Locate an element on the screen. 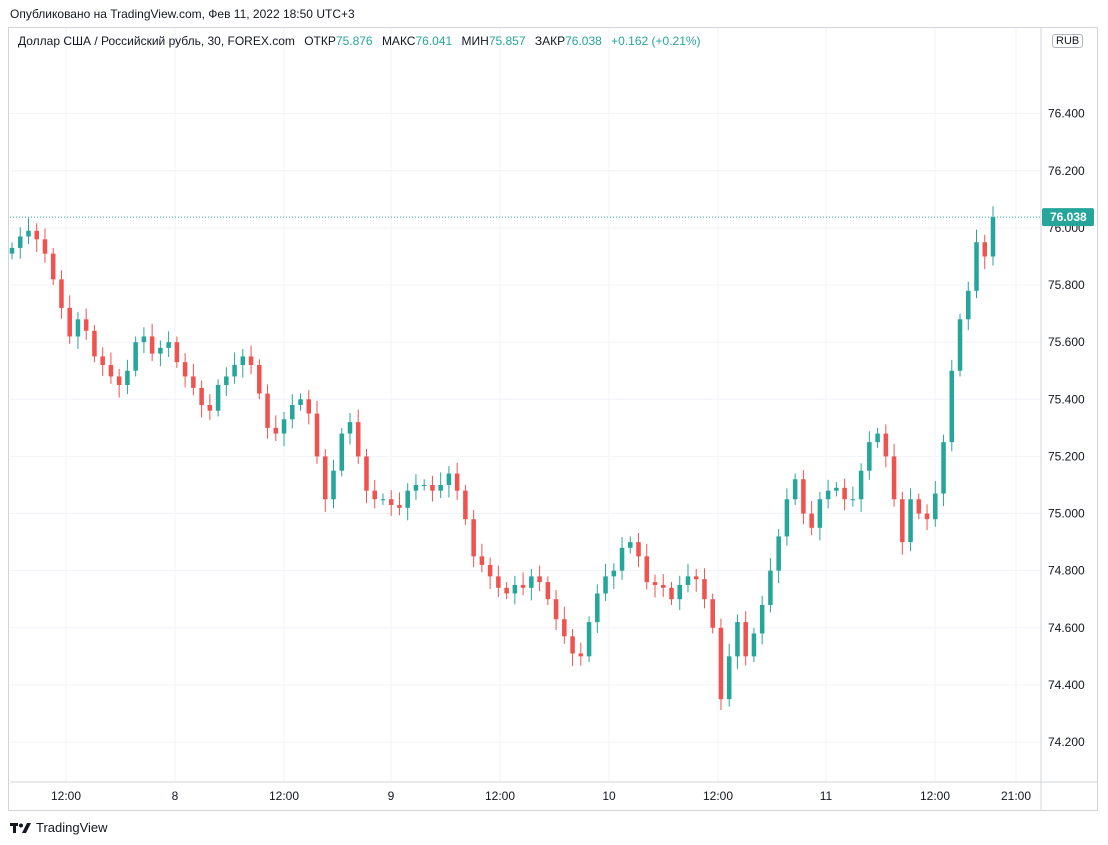  x-tick-label: 8 is located at coordinates (175, 796).